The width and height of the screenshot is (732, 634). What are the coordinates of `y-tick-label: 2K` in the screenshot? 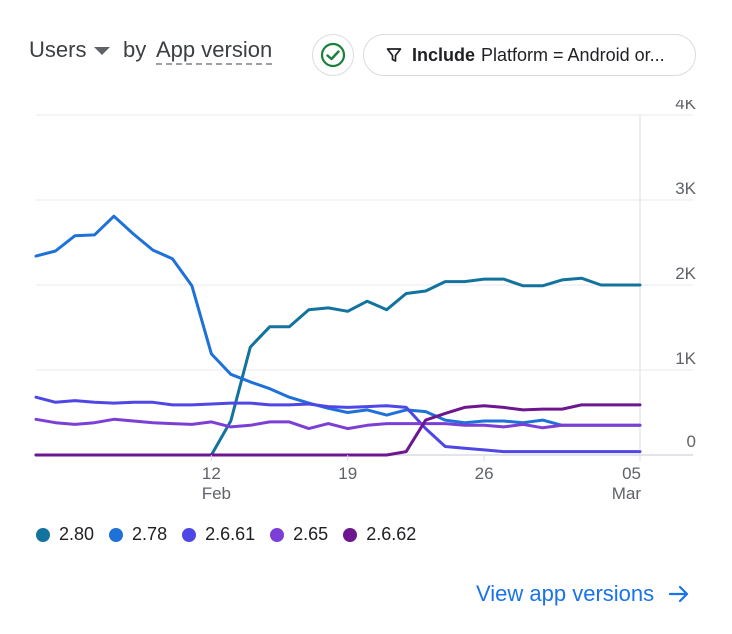 It's located at (685, 273).